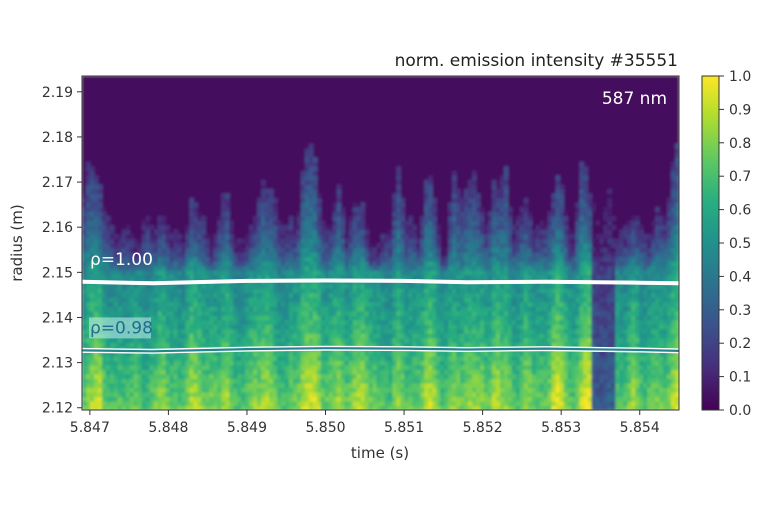 The width and height of the screenshot is (760, 506). Describe the element at coordinates (325, 428) in the screenshot. I see `x-tick-label: 5.850` at that location.